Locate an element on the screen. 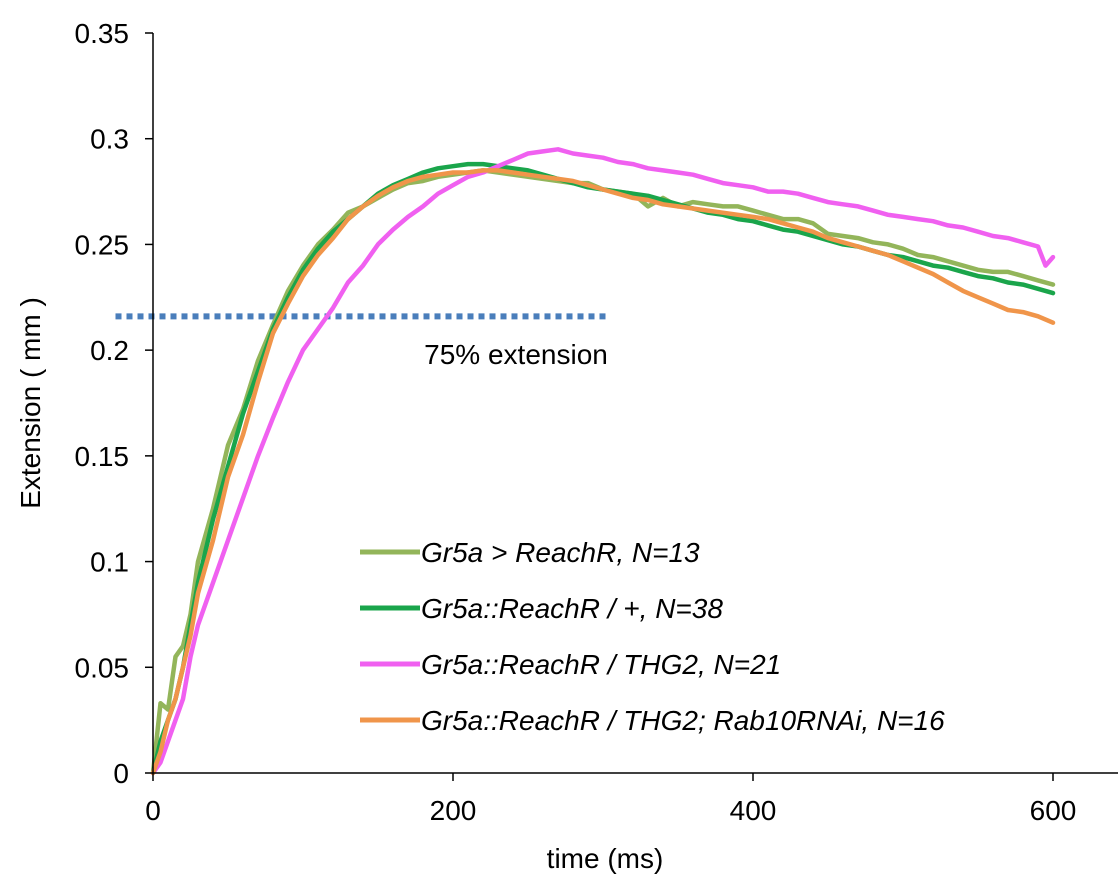  x-tick-label: 0 is located at coordinates (153, 810).